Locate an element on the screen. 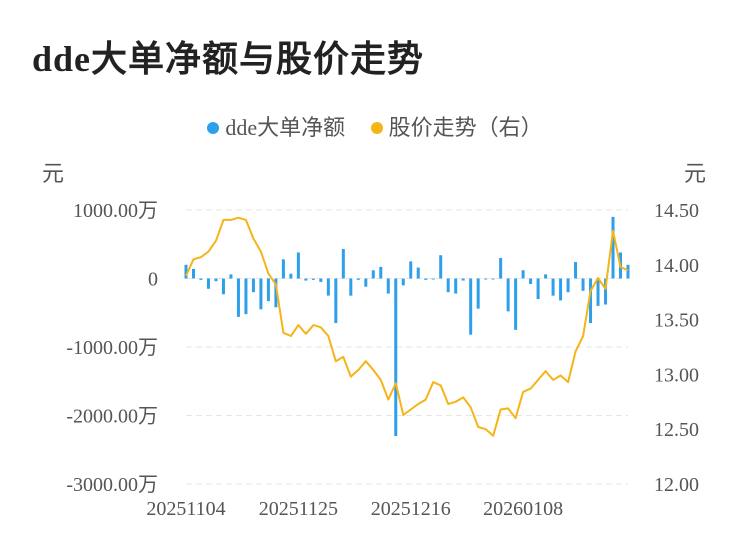 This screenshot has height=558, width=750. right-tick-label: 13.50 is located at coordinates (676, 321).